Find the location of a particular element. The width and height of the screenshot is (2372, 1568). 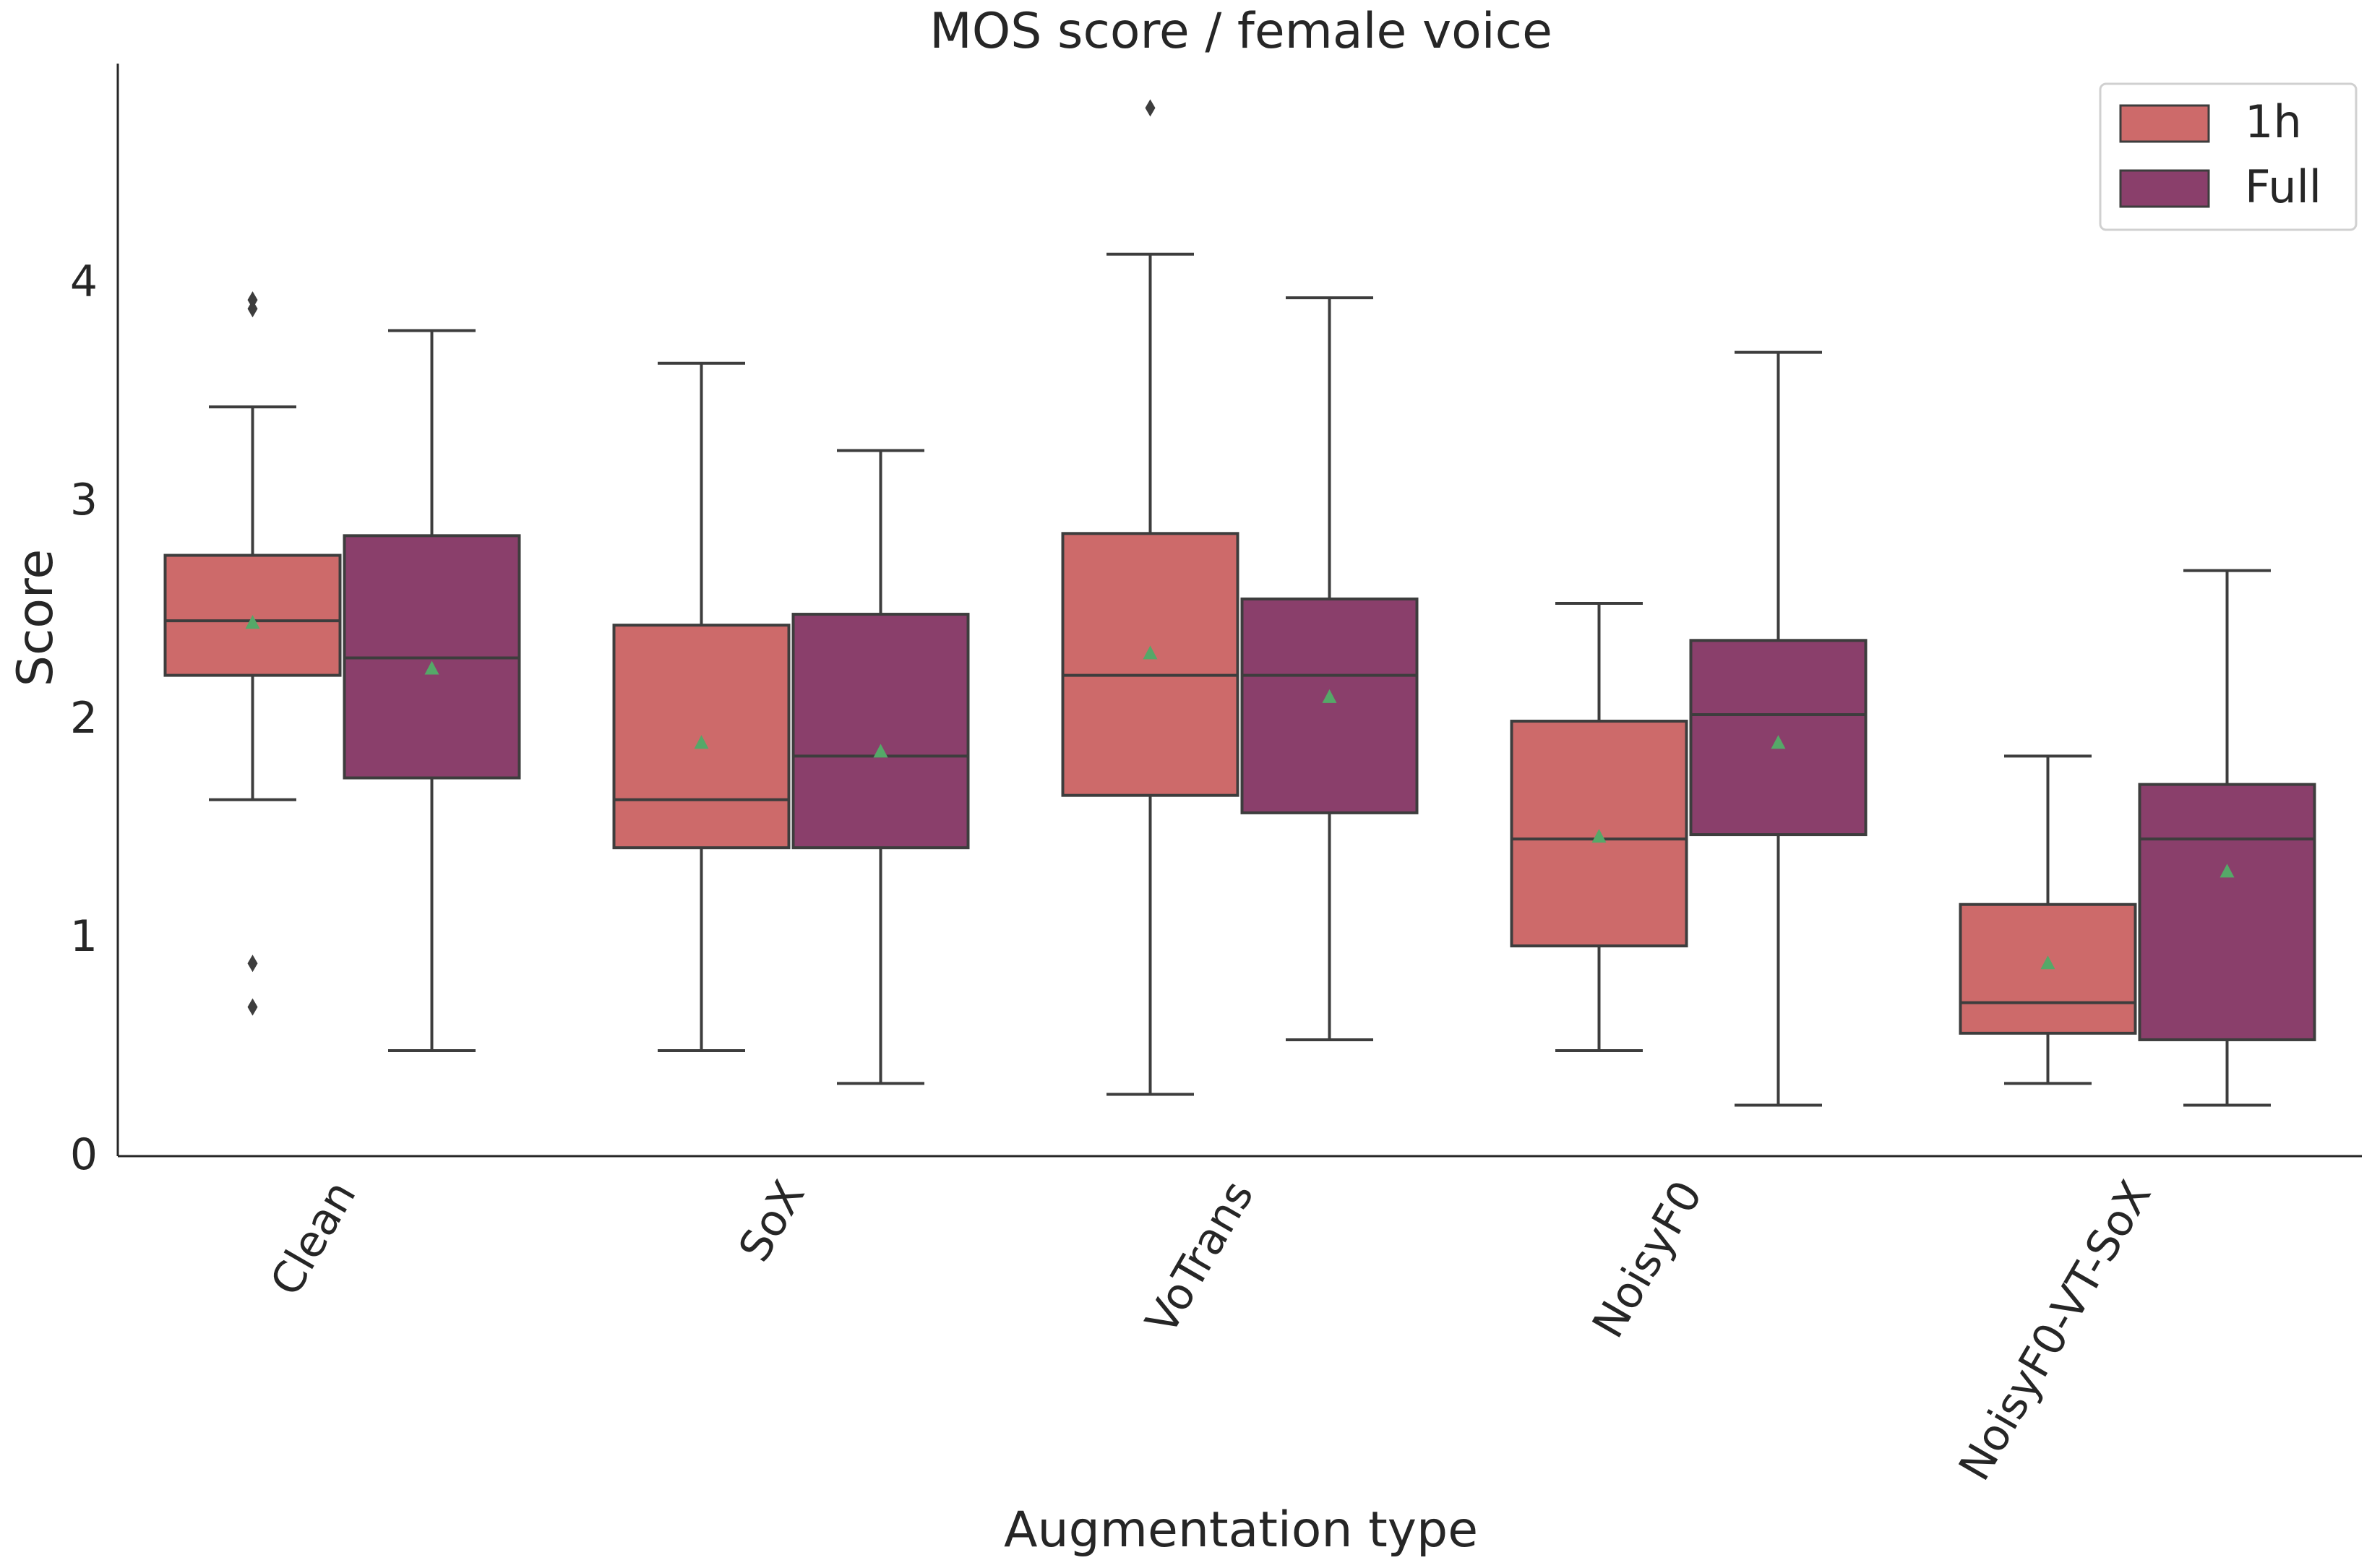

legend-label-full: Full is located at coordinates (2283, 186).